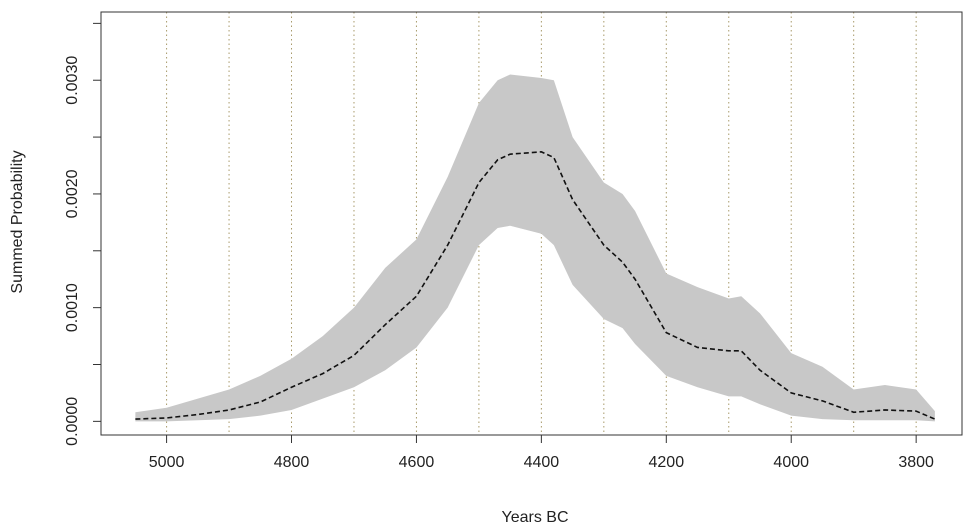  Describe the element at coordinates (72, 80) in the screenshot. I see `y-tick-label: 0.0030` at that location.